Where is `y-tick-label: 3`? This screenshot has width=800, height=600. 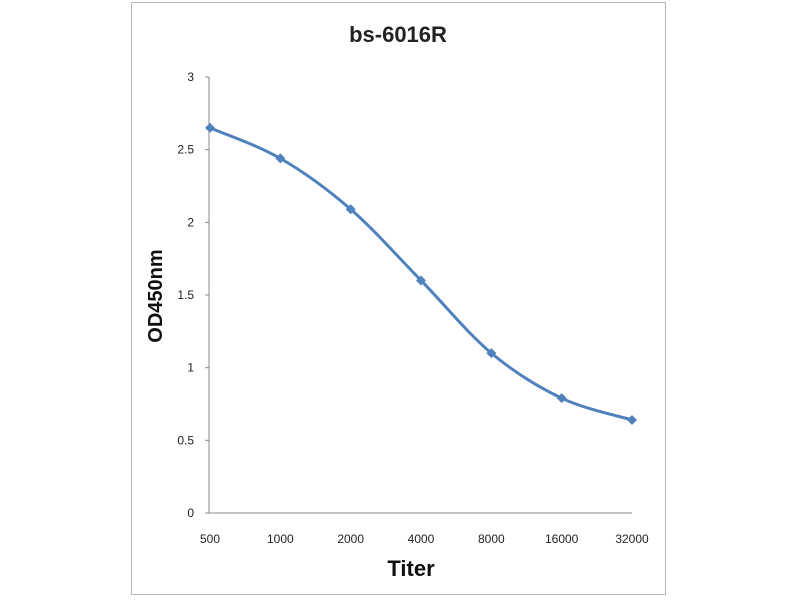 y-tick-label: 3 is located at coordinates (190, 77).